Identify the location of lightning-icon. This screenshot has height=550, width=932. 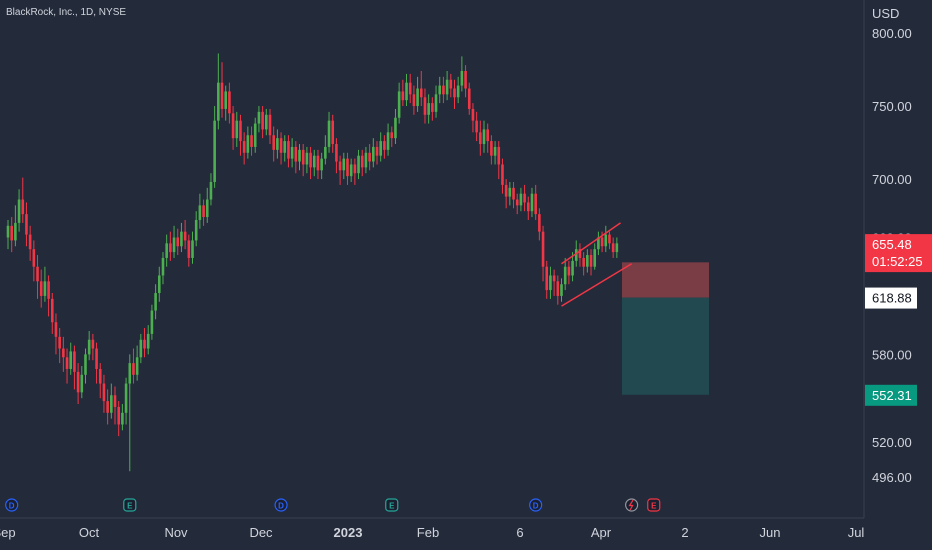
(631, 505).